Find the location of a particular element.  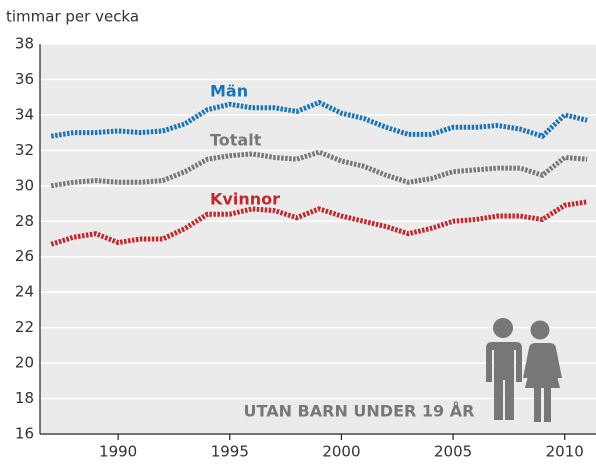

x-tick-label: 2005 is located at coordinates (453, 452).